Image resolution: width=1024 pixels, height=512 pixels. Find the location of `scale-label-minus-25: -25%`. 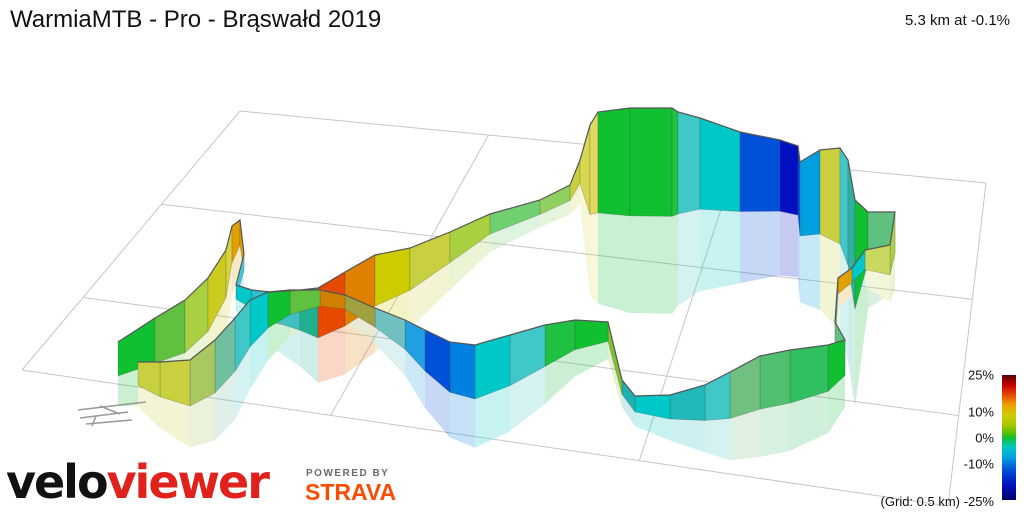

scale-label-minus-25: -25% is located at coordinates (978, 501).